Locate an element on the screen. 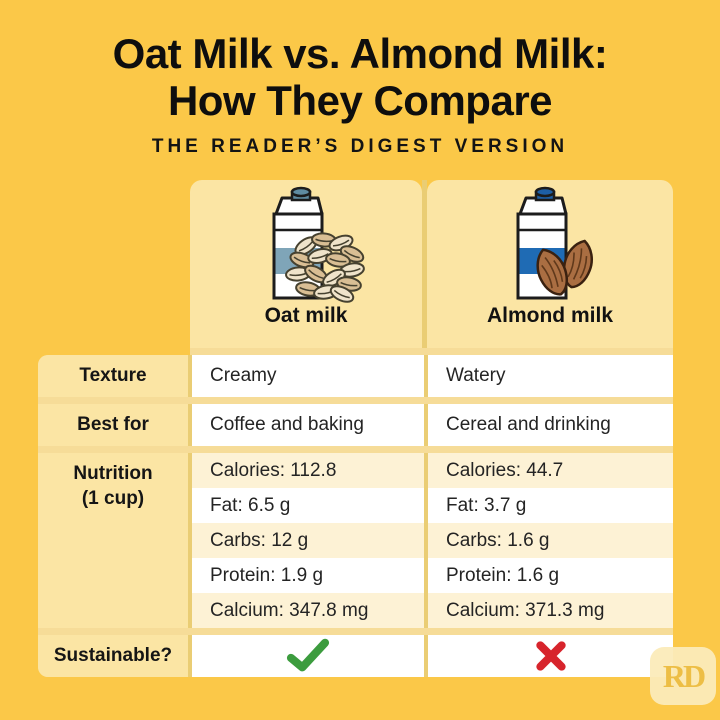 The width and height of the screenshot is (720, 720). page-subtitle: THE READER’S DIGEST VERSION is located at coordinates (360, 146).